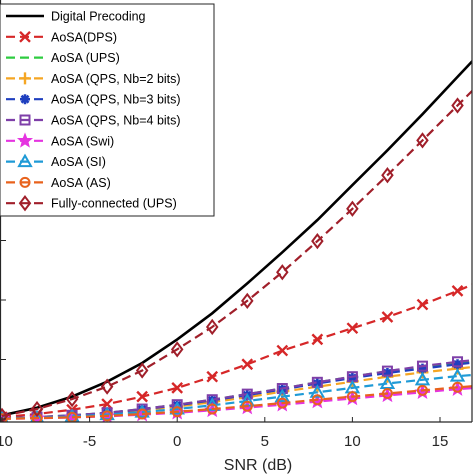 The image size is (474, 474). Describe the element at coordinates (85, 58) in the screenshot. I see `legend-label: AoSA (UPS)` at that location.